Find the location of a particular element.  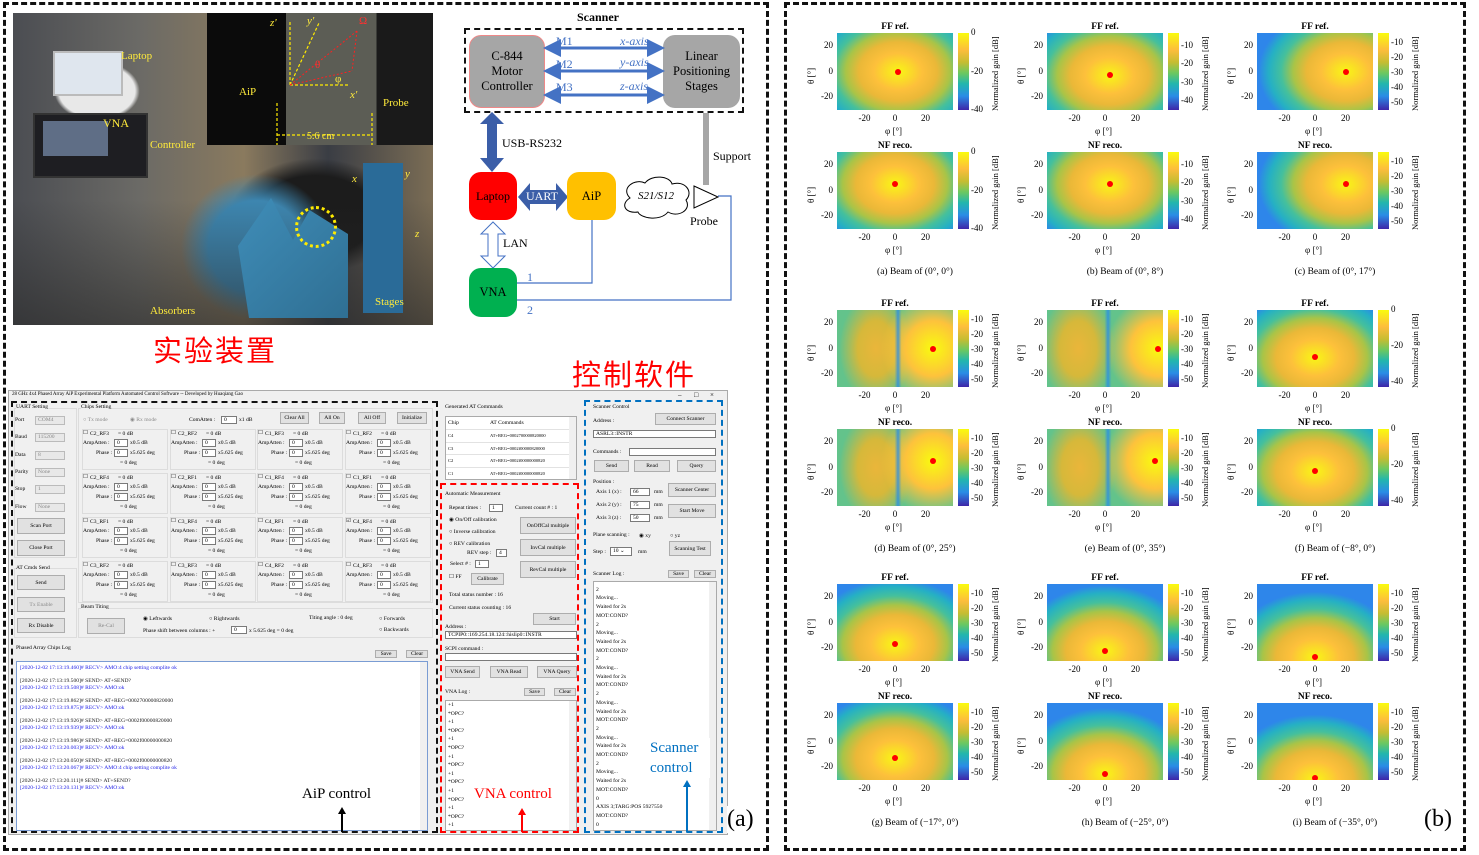

uart-field-select: 1 is located at coordinates (50, 490).